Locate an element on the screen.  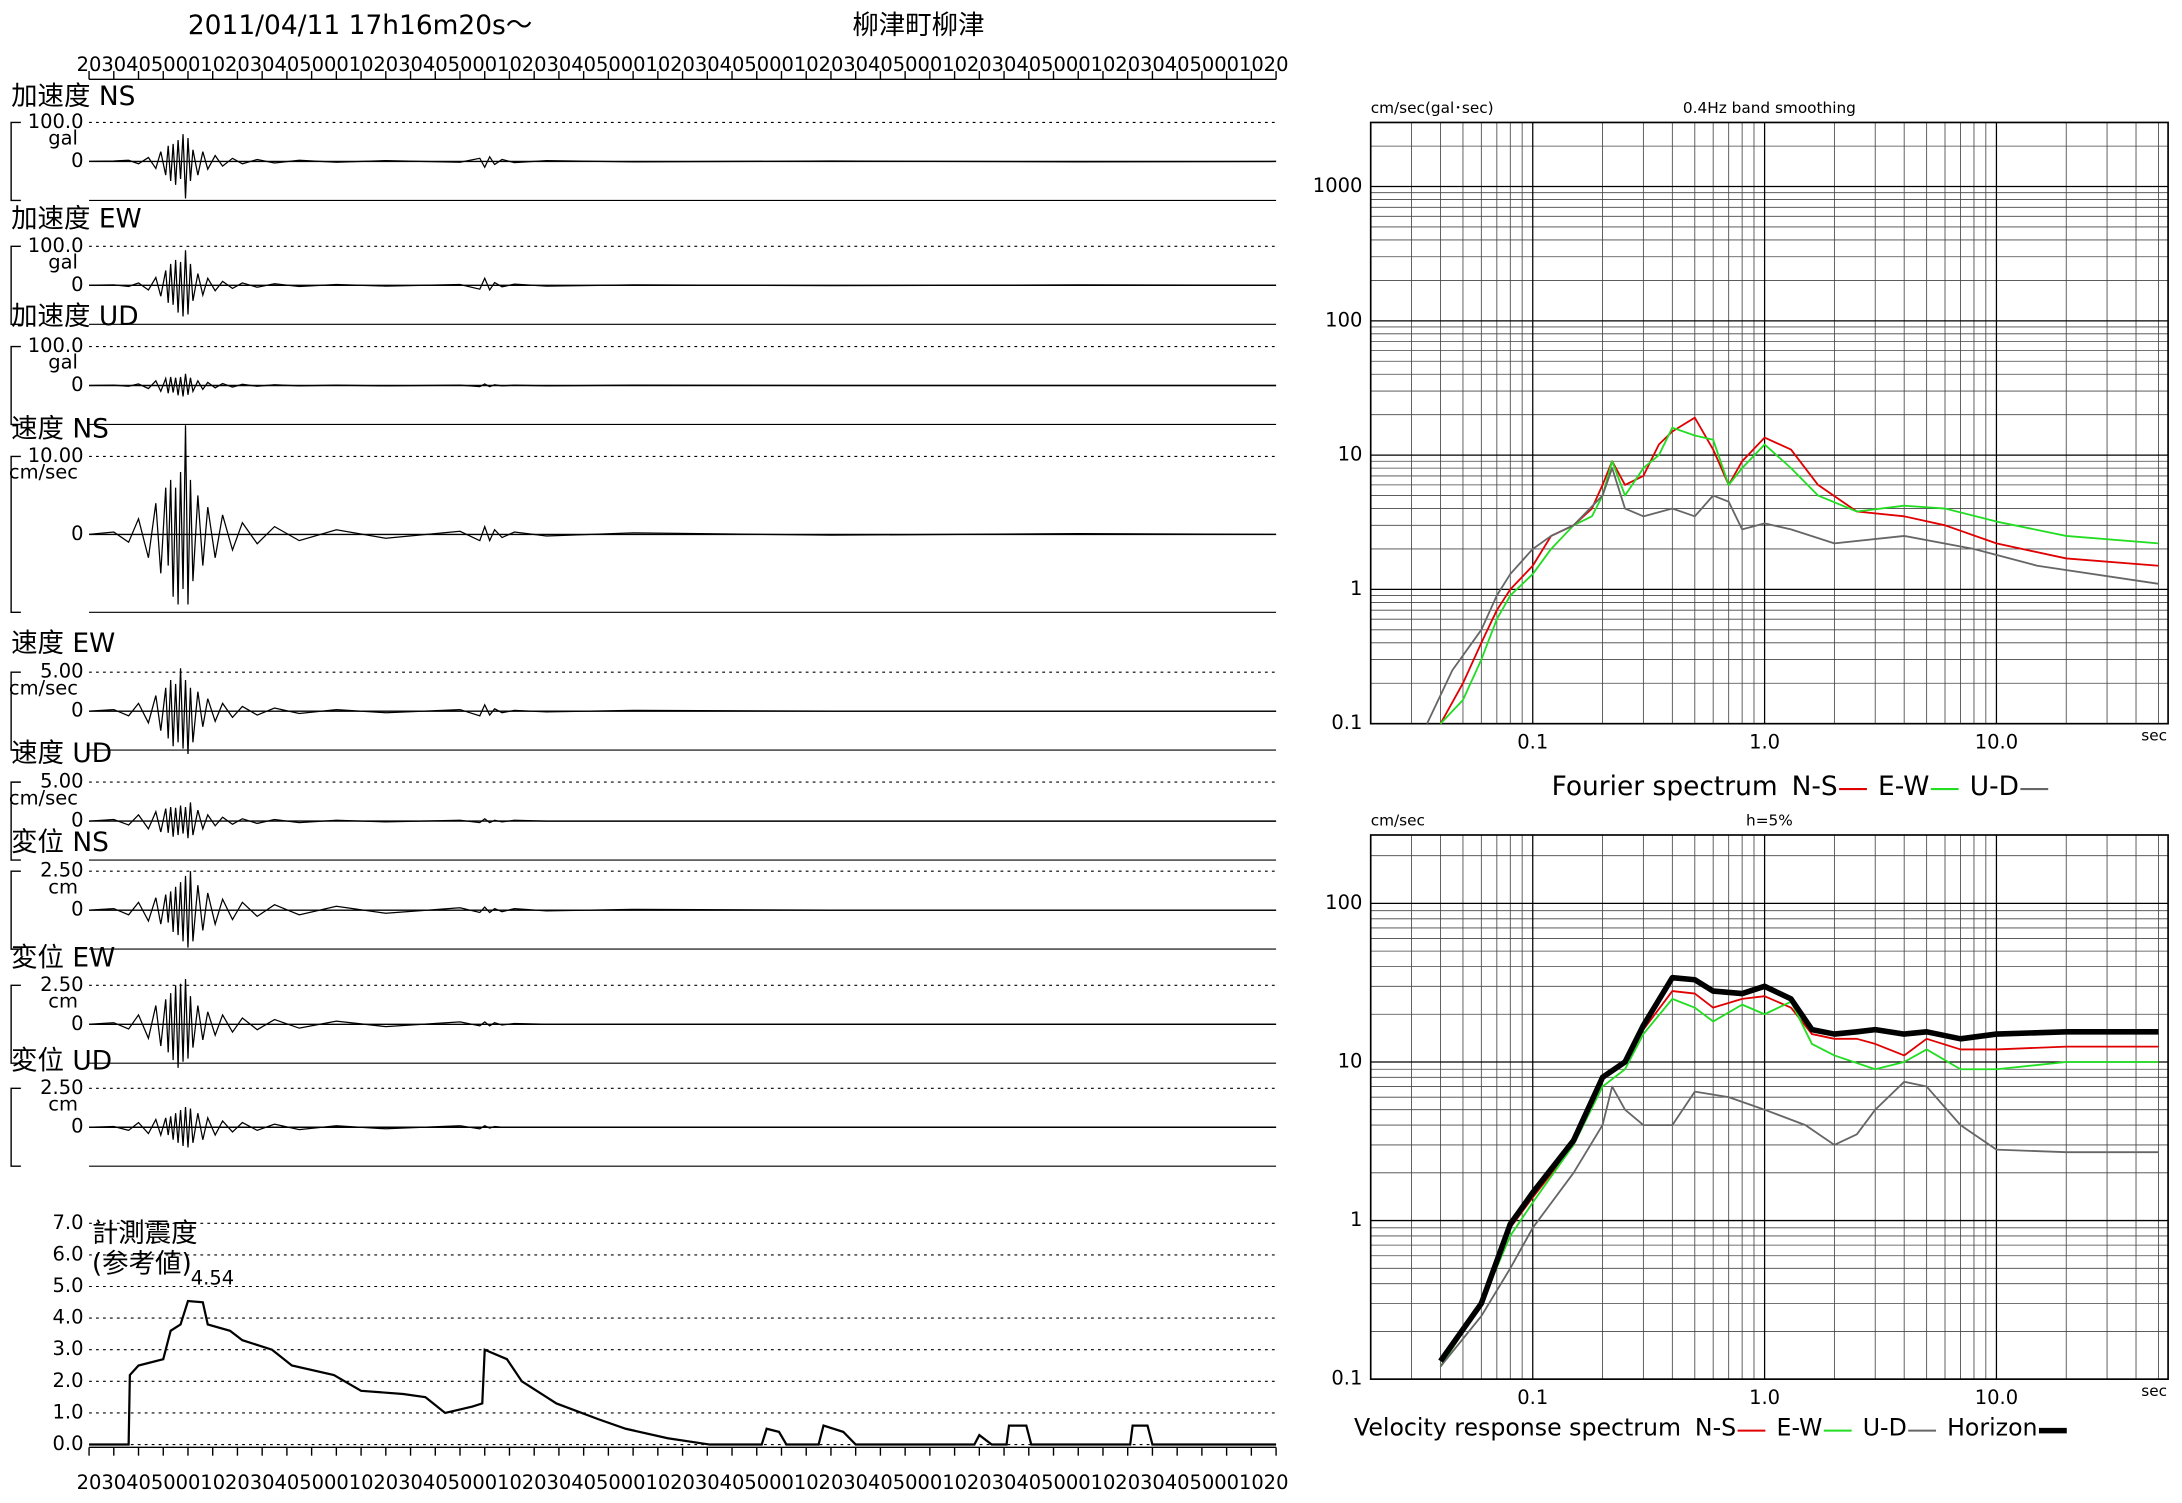
panel-label: 変位 EW is located at coordinates (63, 957).